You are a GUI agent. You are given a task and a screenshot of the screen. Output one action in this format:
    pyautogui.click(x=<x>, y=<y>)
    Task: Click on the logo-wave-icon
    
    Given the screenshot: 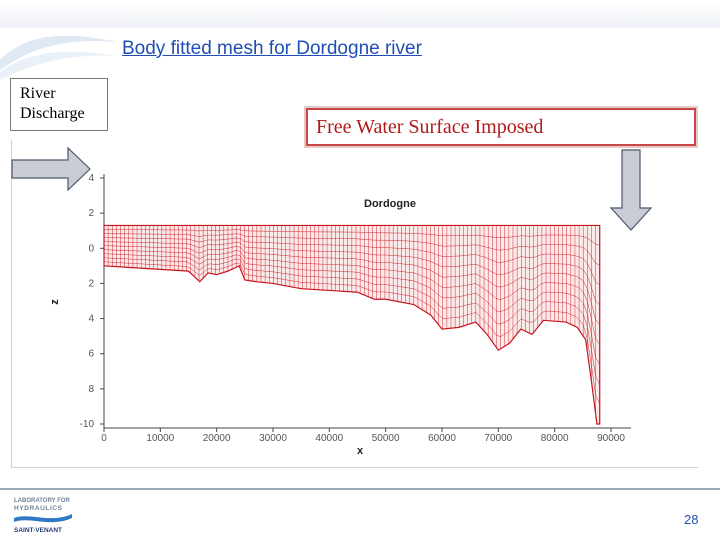 What is the action you would take?
    pyautogui.click(x=43, y=518)
    